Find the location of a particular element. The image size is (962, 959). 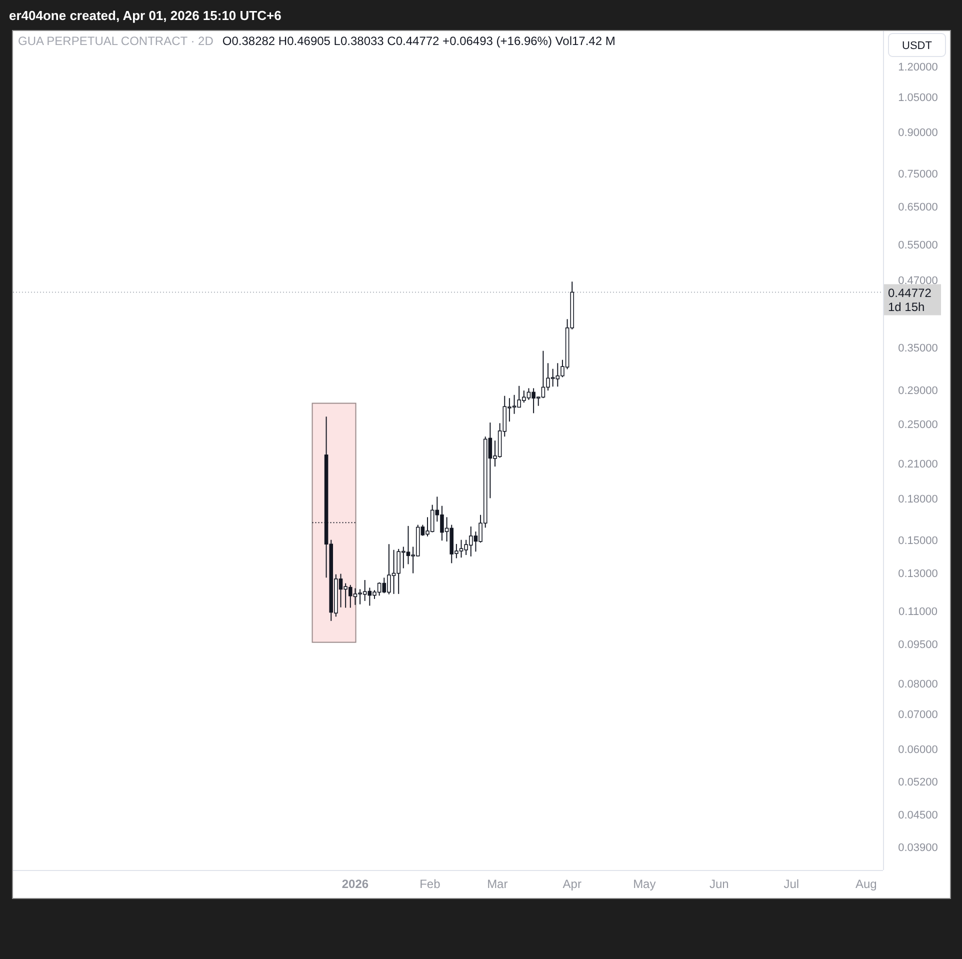

y-tick-label: 0.25000 is located at coordinates (918, 424).